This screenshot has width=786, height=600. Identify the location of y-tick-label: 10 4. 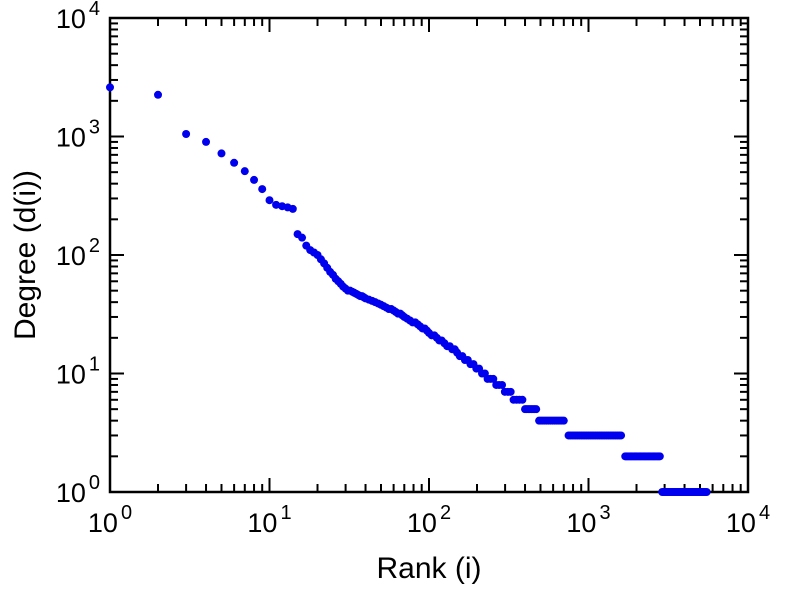
(78, 17).